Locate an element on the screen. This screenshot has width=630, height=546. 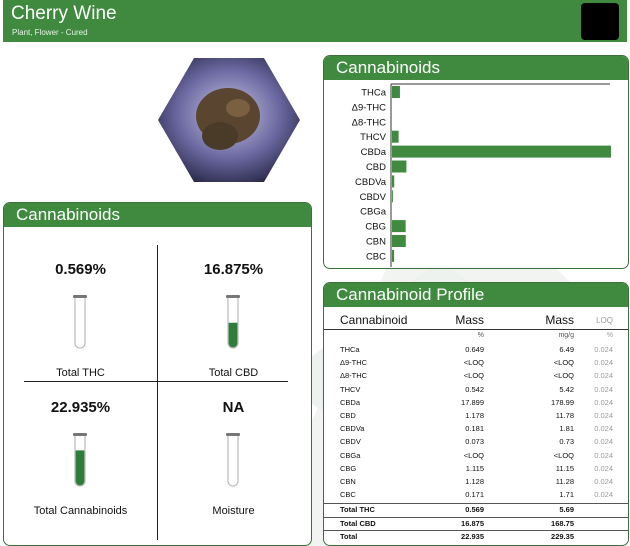
table-row: Δ8-THC <LOQ <LOQ 0.024 is located at coordinates (476, 377).